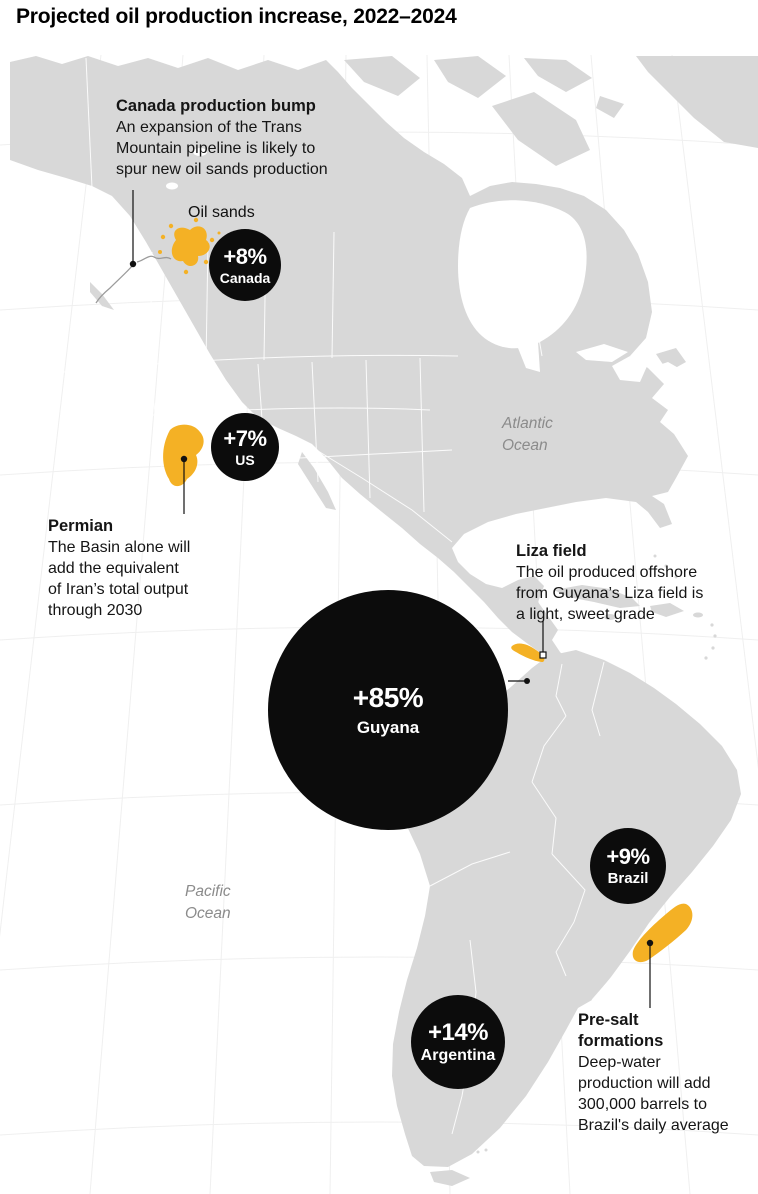 The width and height of the screenshot is (758, 1194). Describe the element at coordinates (216, 106) in the screenshot. I see `annotation-heading: Canada production bump` at that location.